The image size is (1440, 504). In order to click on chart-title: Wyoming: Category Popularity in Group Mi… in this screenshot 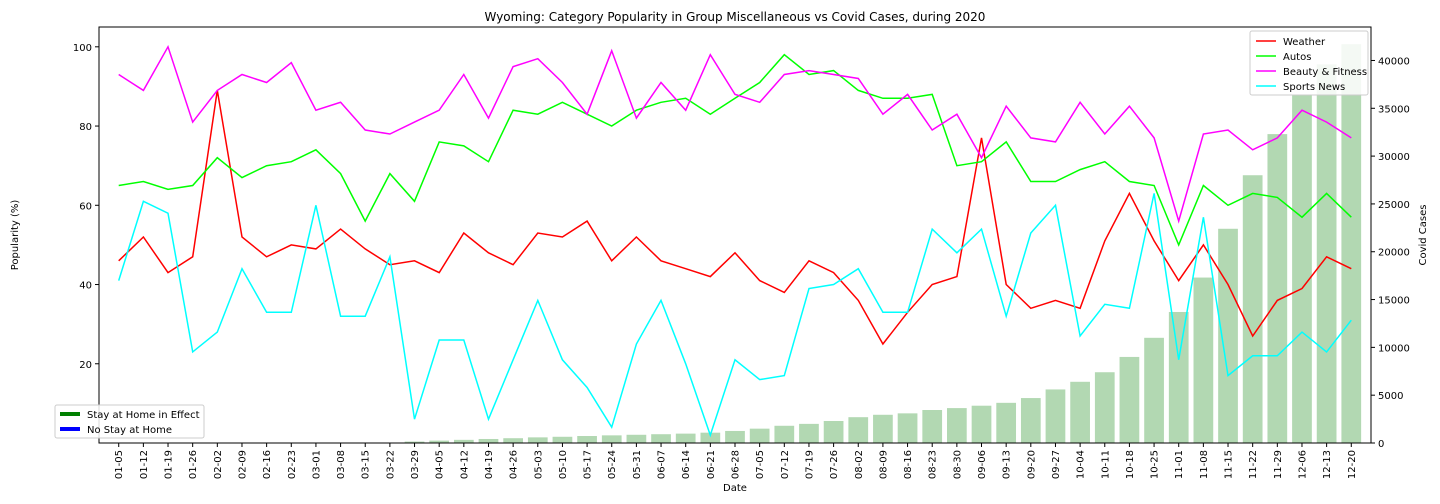, I will do `click(735, 17)`.